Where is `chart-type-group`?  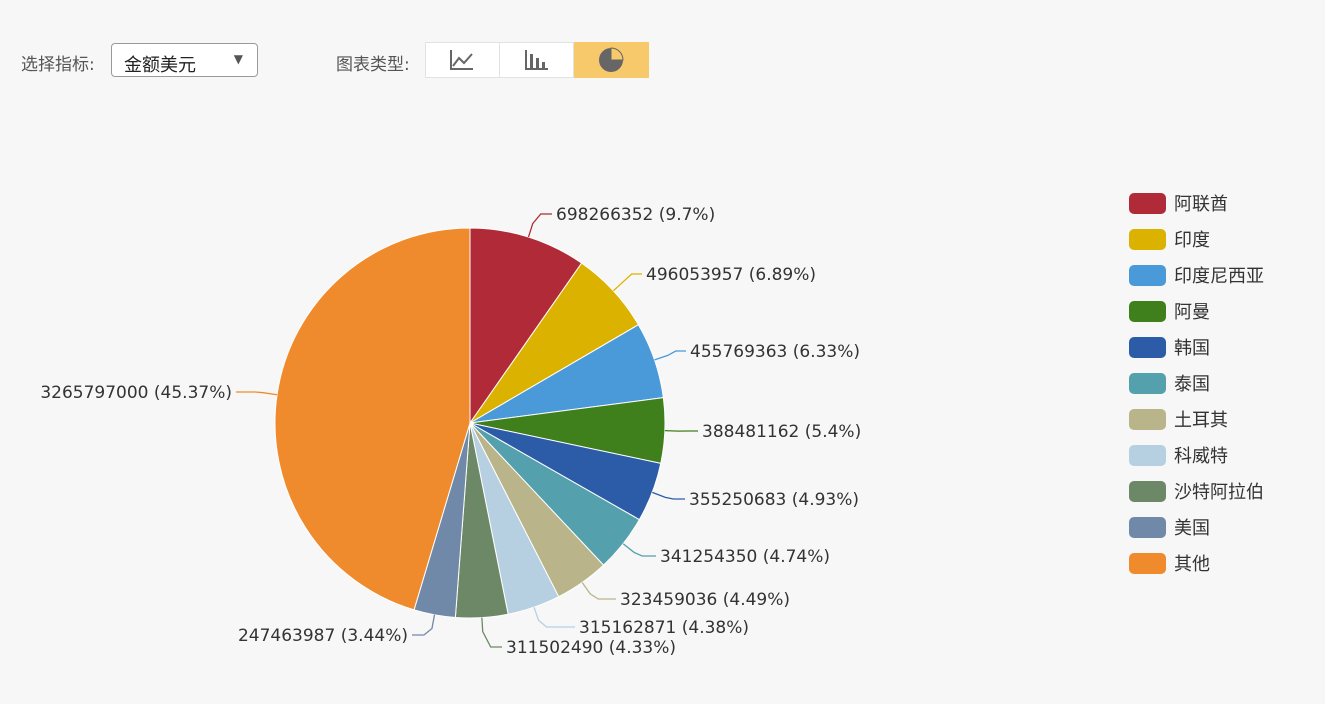 chart-type-group is located at coordinates (537, 60).